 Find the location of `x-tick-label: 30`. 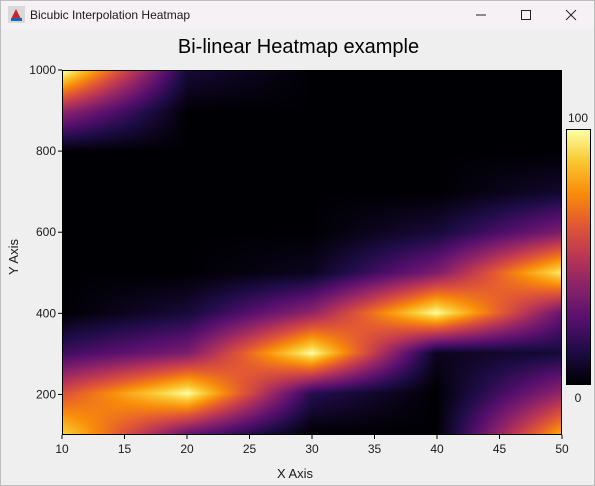

x-tick-label: 30 is located at coordinates (312, 449).